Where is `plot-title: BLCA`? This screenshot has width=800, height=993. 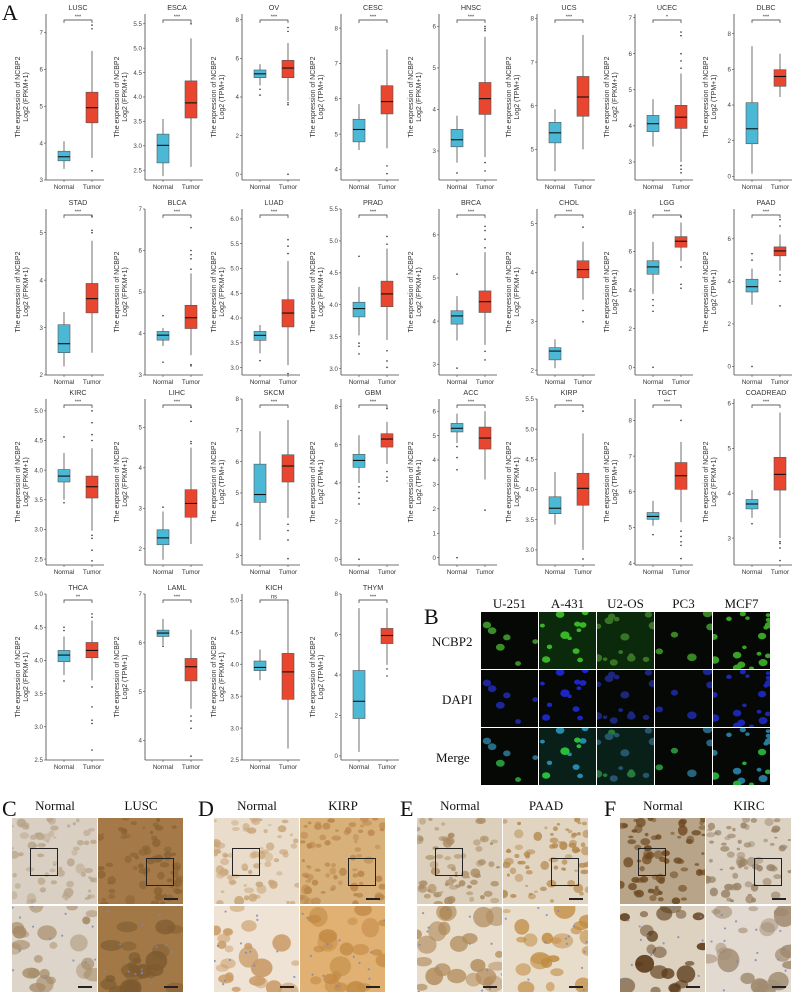 plot-title: BLCA is located at coordinates (177, 202).